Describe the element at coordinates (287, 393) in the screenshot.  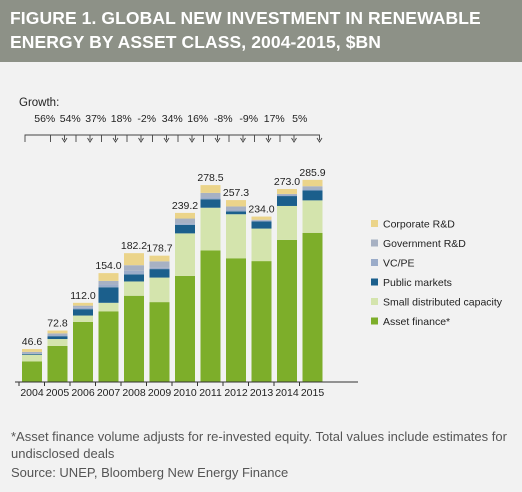
I see `x-tick-label: 2014` at that location.